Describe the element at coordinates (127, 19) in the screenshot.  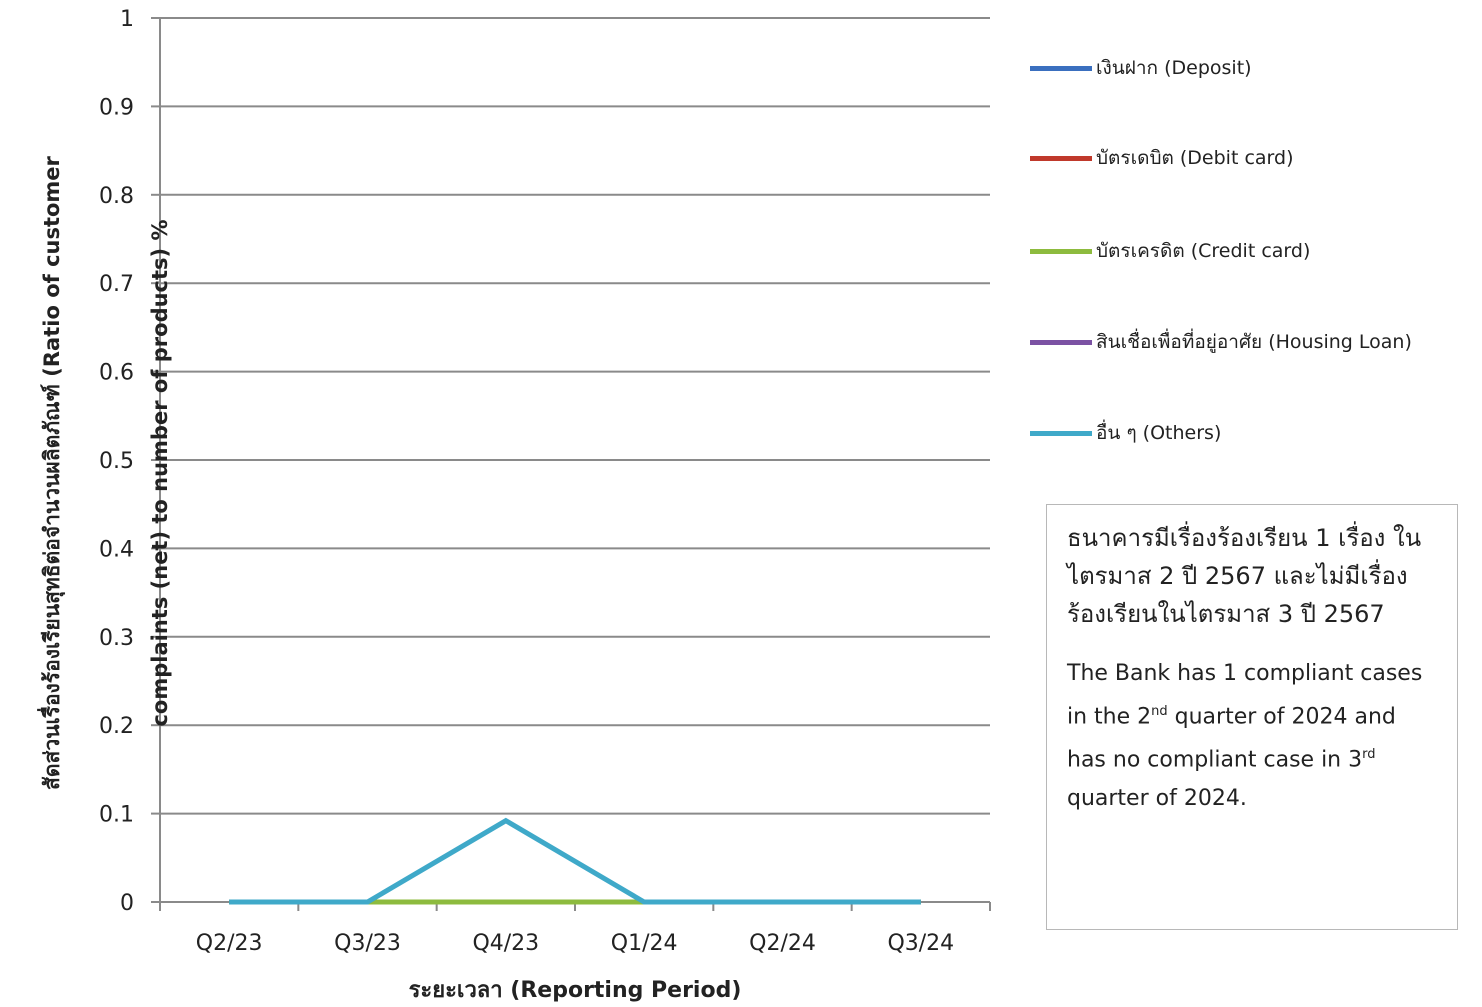
I see `y-tick-label: 1` at that location.